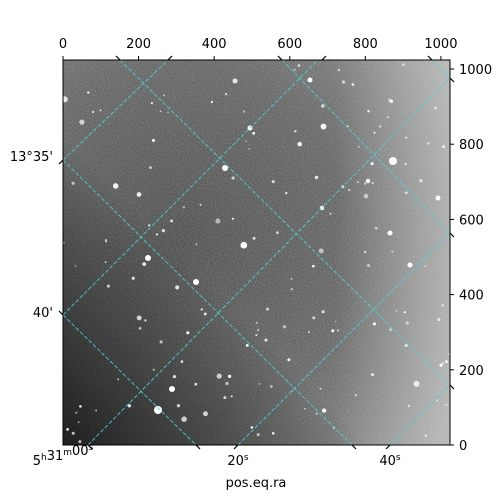 The image size is (500, 500). I want to click on right-tick-label: 200, so click(471, 371).